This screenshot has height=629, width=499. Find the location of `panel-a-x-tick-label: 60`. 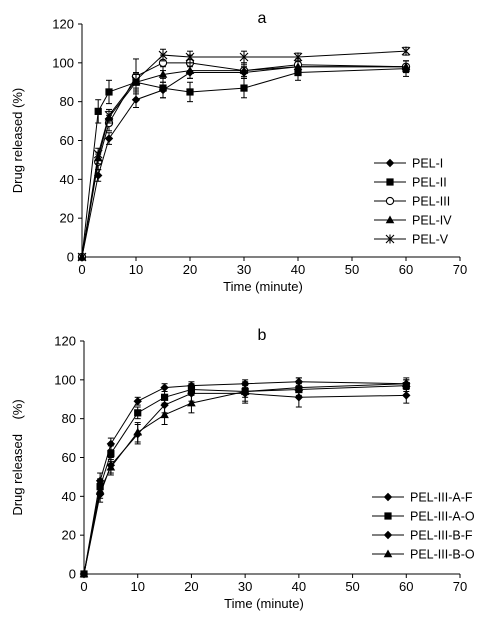

panel-a-x-tick-label: 60 is located at coordinates (406, 269).